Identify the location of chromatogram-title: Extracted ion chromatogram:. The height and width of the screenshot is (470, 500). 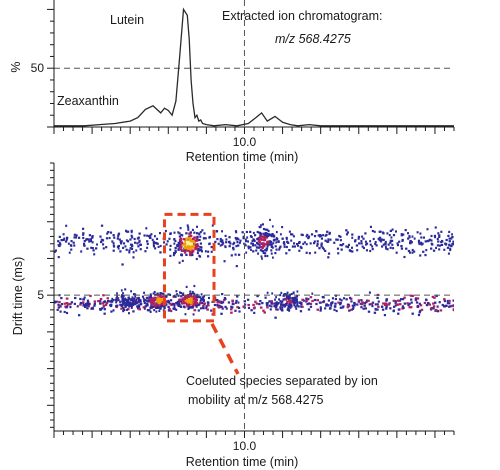
(302, 16).